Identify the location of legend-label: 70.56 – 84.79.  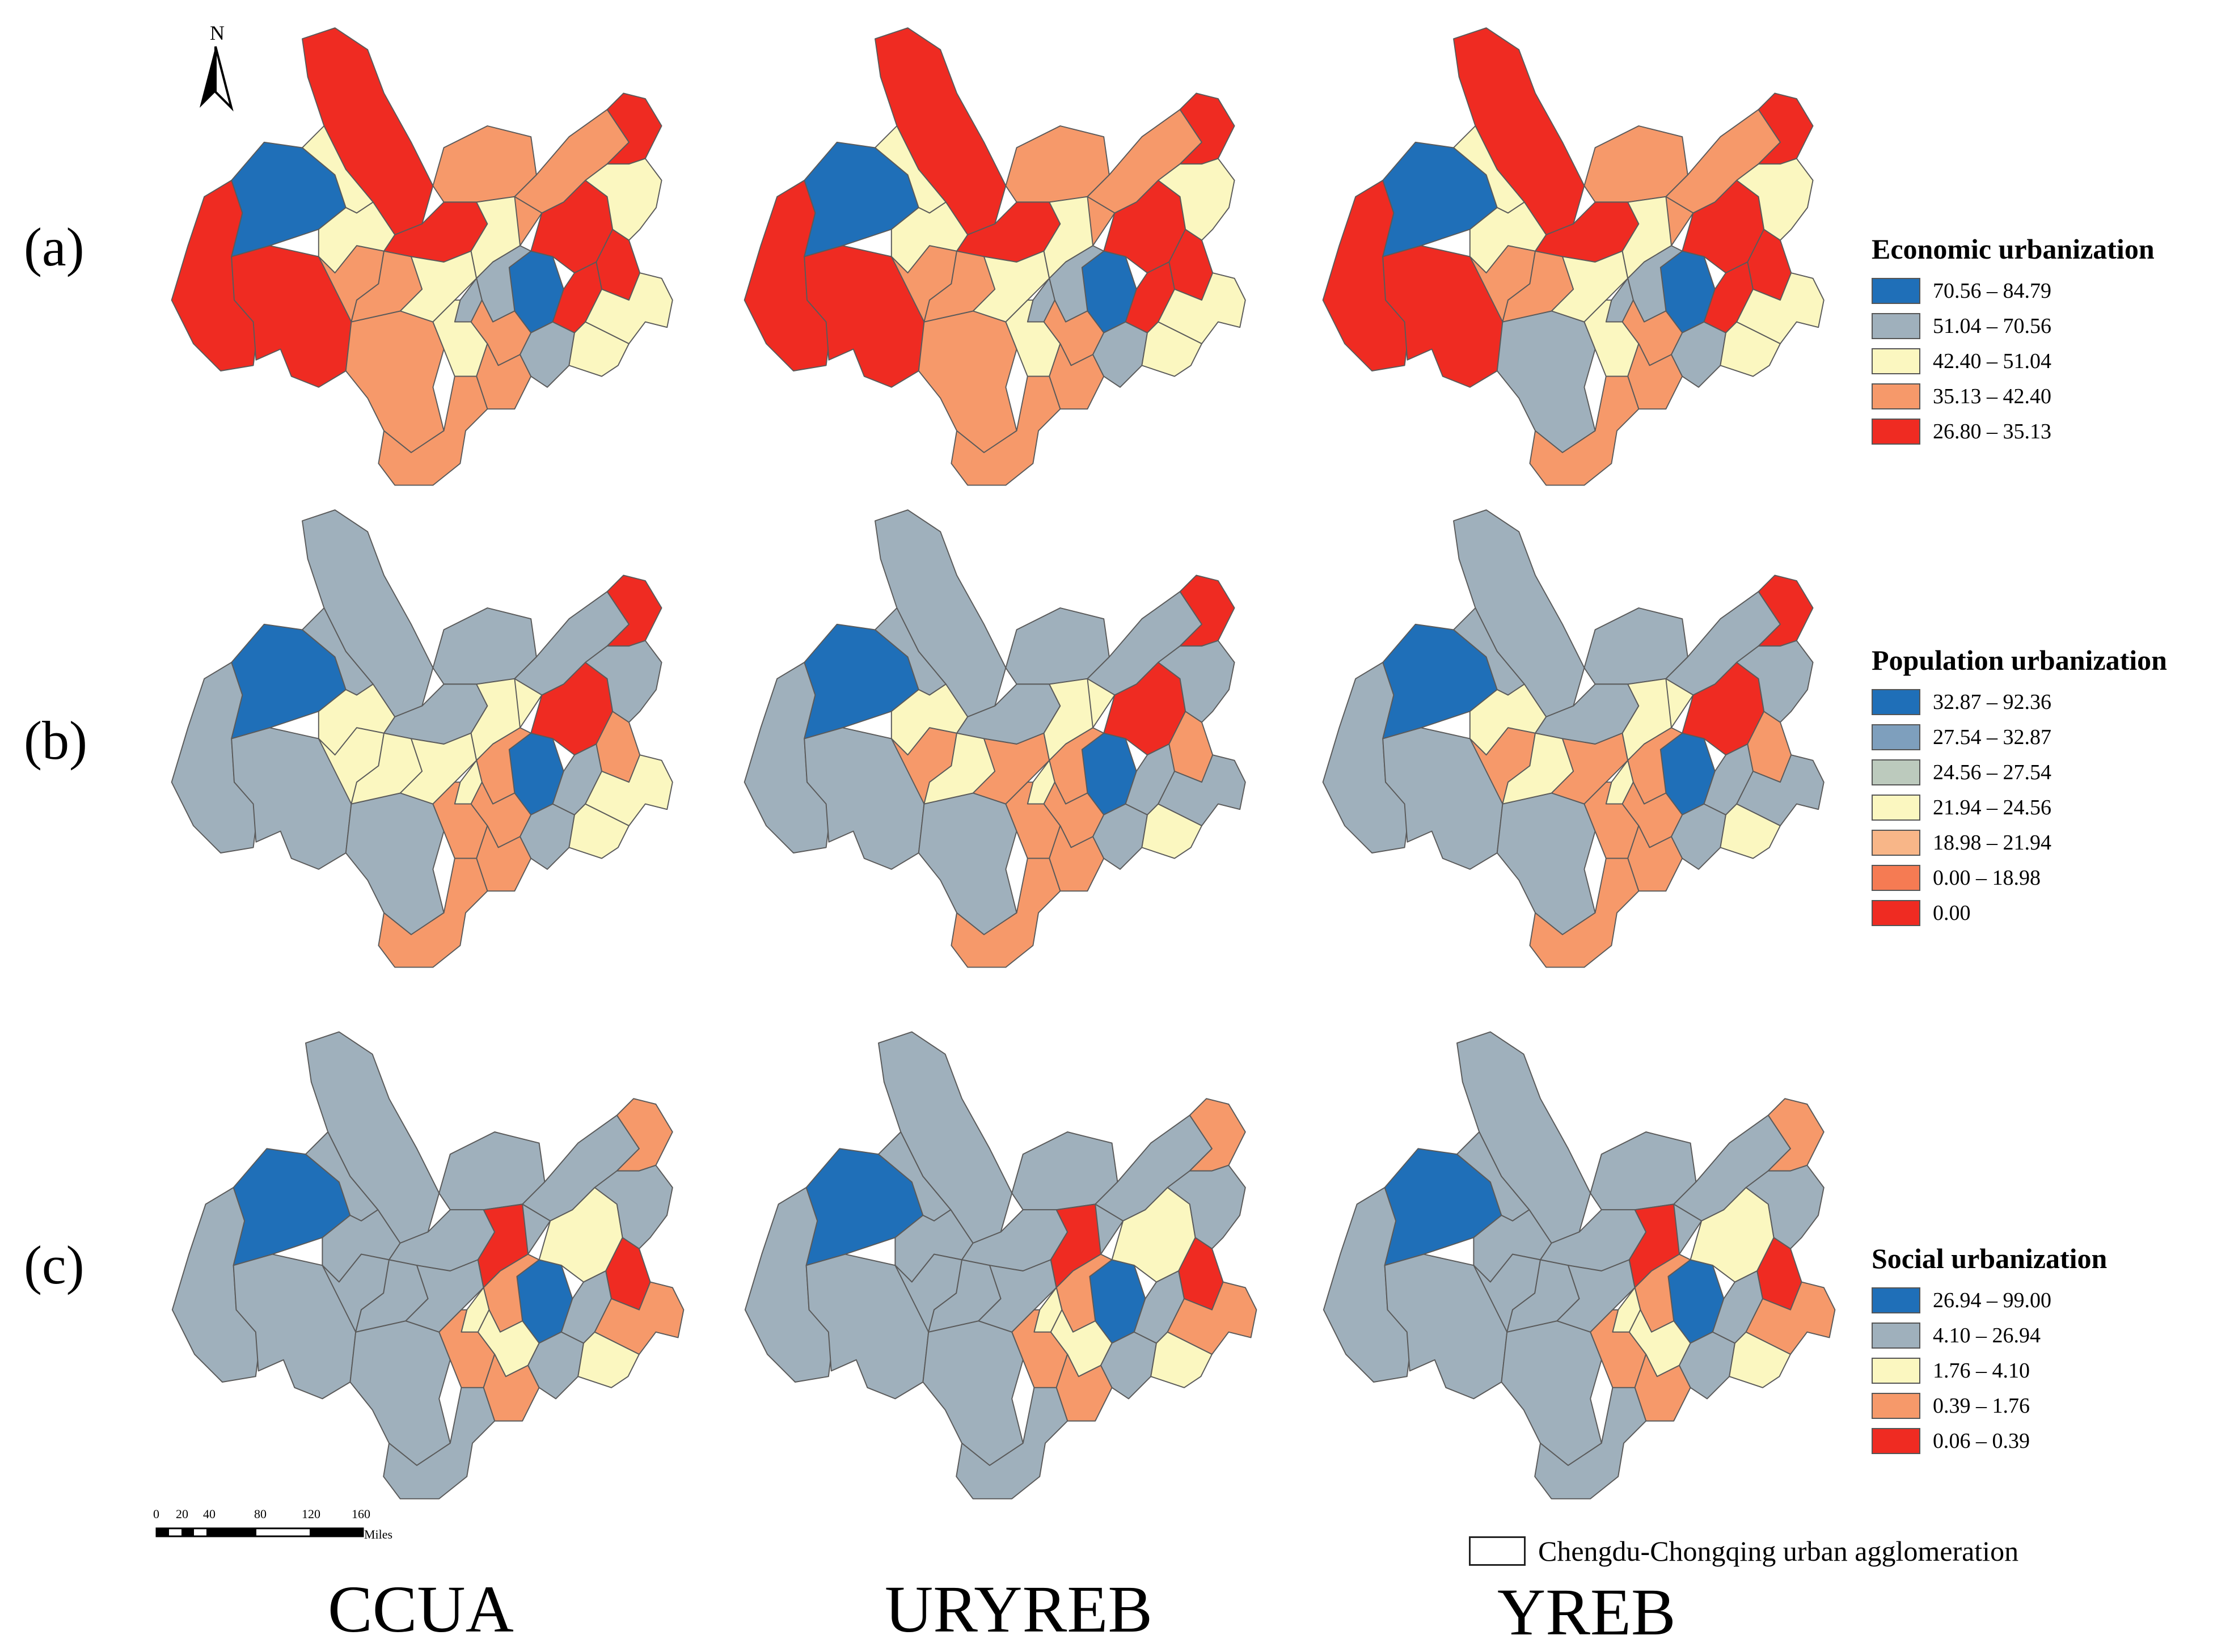
(1992, 291).